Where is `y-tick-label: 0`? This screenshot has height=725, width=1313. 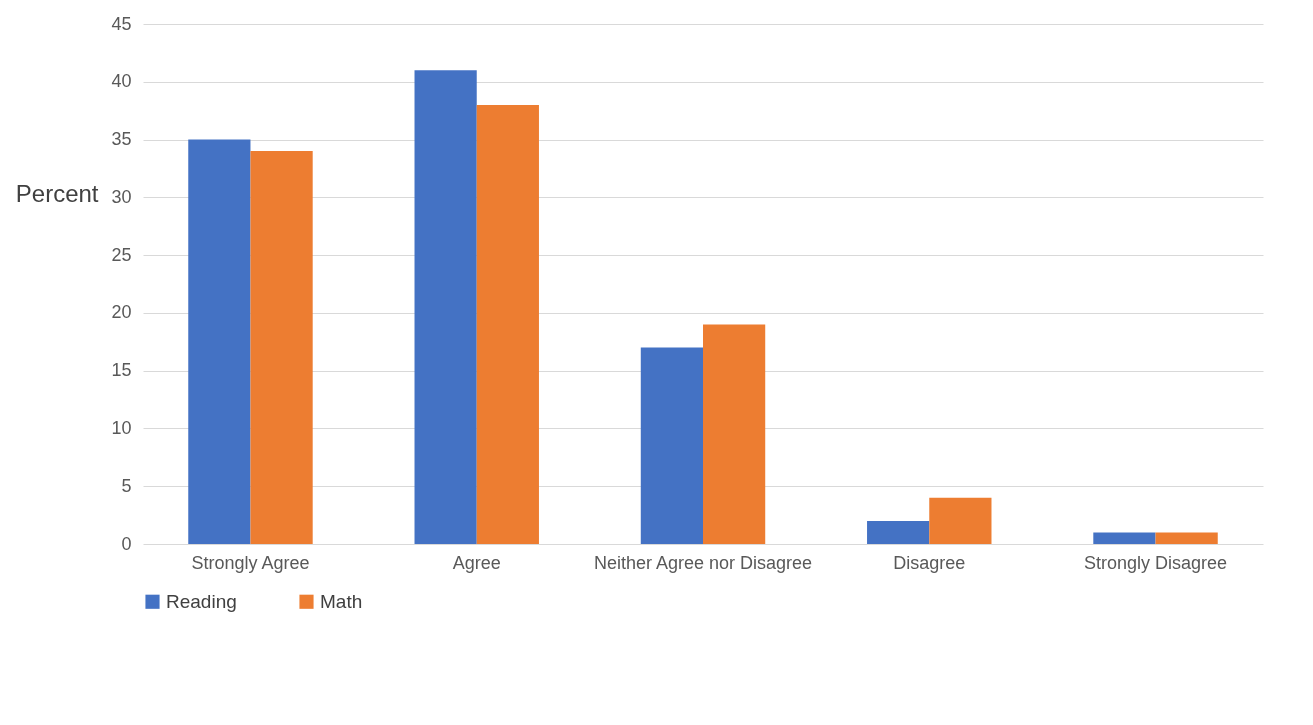
y-tick-label: 0 is located at coordinates (126, 543).